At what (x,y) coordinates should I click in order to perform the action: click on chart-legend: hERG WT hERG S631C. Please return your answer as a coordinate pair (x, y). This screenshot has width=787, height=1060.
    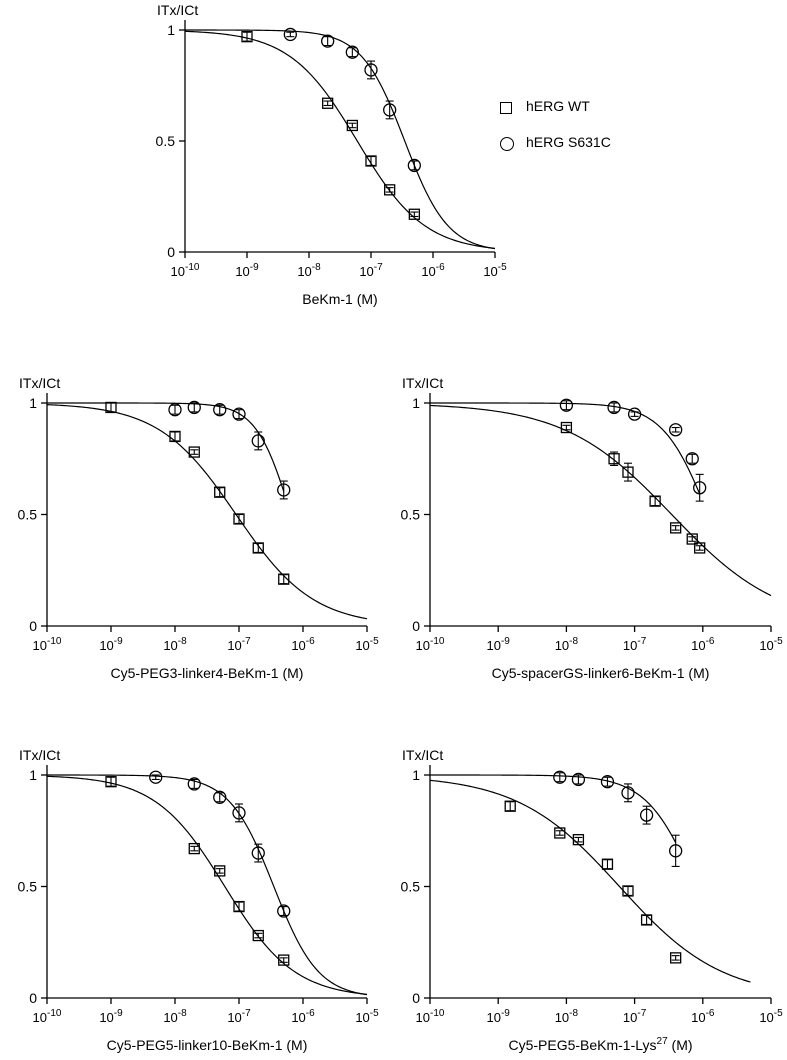
    Looking at the image, I should click on (600, 134).